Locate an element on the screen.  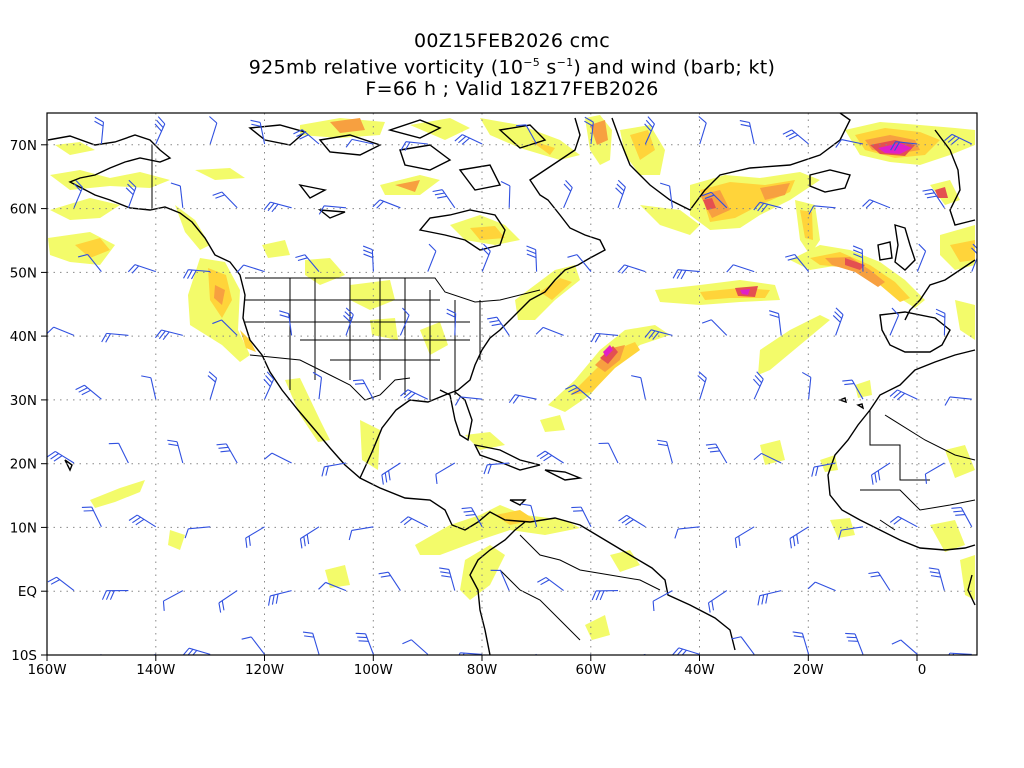
lat-label: 40N is located at coordinates (23, 337).